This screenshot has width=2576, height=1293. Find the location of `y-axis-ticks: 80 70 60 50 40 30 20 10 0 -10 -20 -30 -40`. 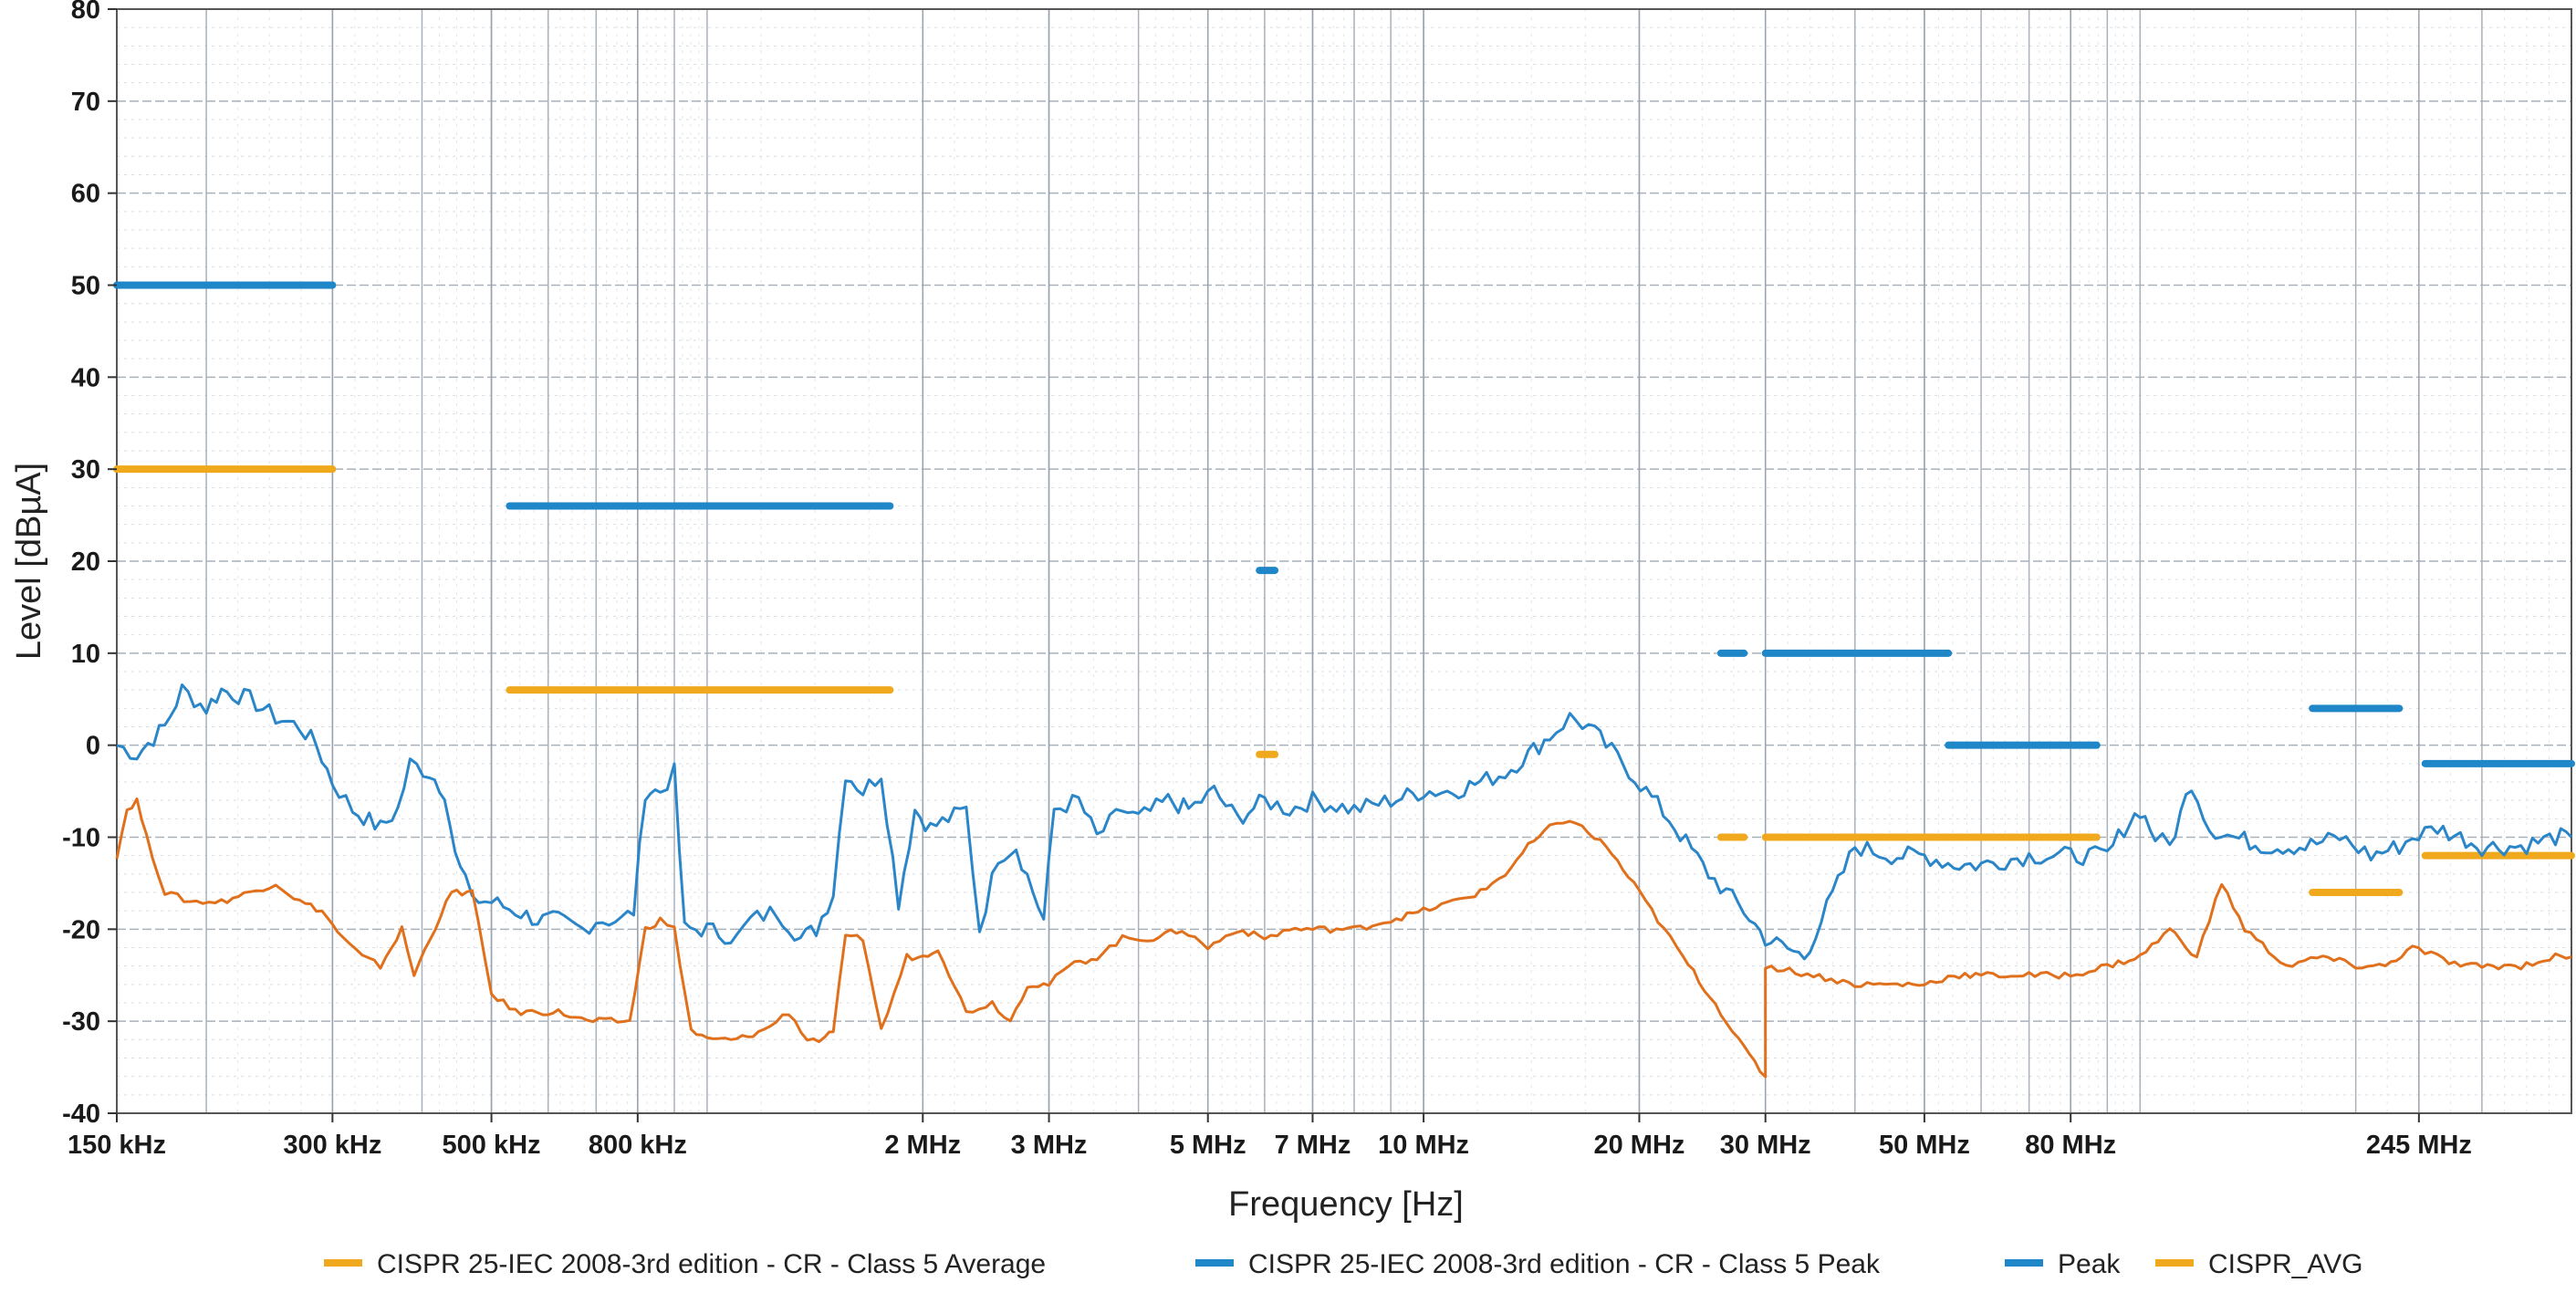

y-axis-ticks: 80 70 60 50 40 30 20 10 0 -10 -20 -30 -40 is located at coordinates (89, 564).